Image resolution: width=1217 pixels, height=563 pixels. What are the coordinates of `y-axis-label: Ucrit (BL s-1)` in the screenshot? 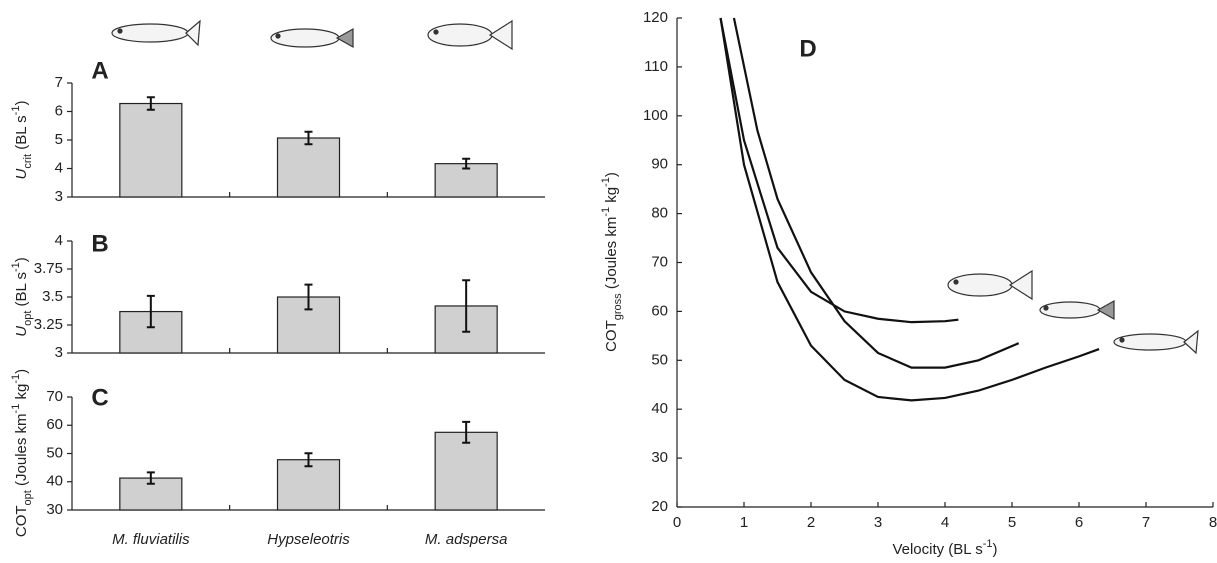 It's located at (22, 140).